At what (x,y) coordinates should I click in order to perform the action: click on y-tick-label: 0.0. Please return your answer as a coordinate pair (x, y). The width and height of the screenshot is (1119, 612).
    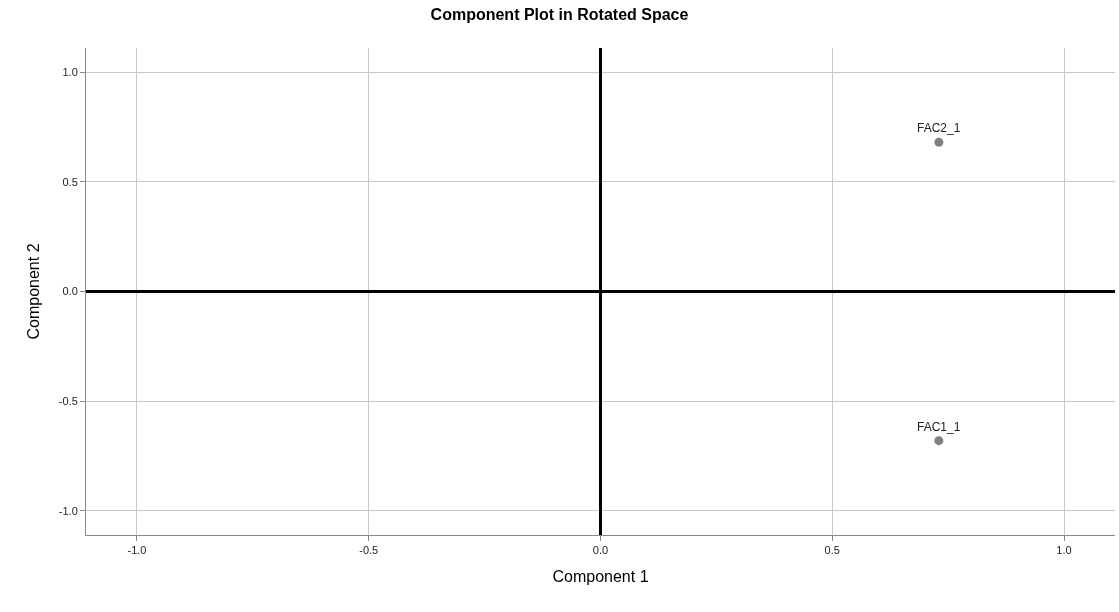
    Looking at the image, I should click on (70, 291).